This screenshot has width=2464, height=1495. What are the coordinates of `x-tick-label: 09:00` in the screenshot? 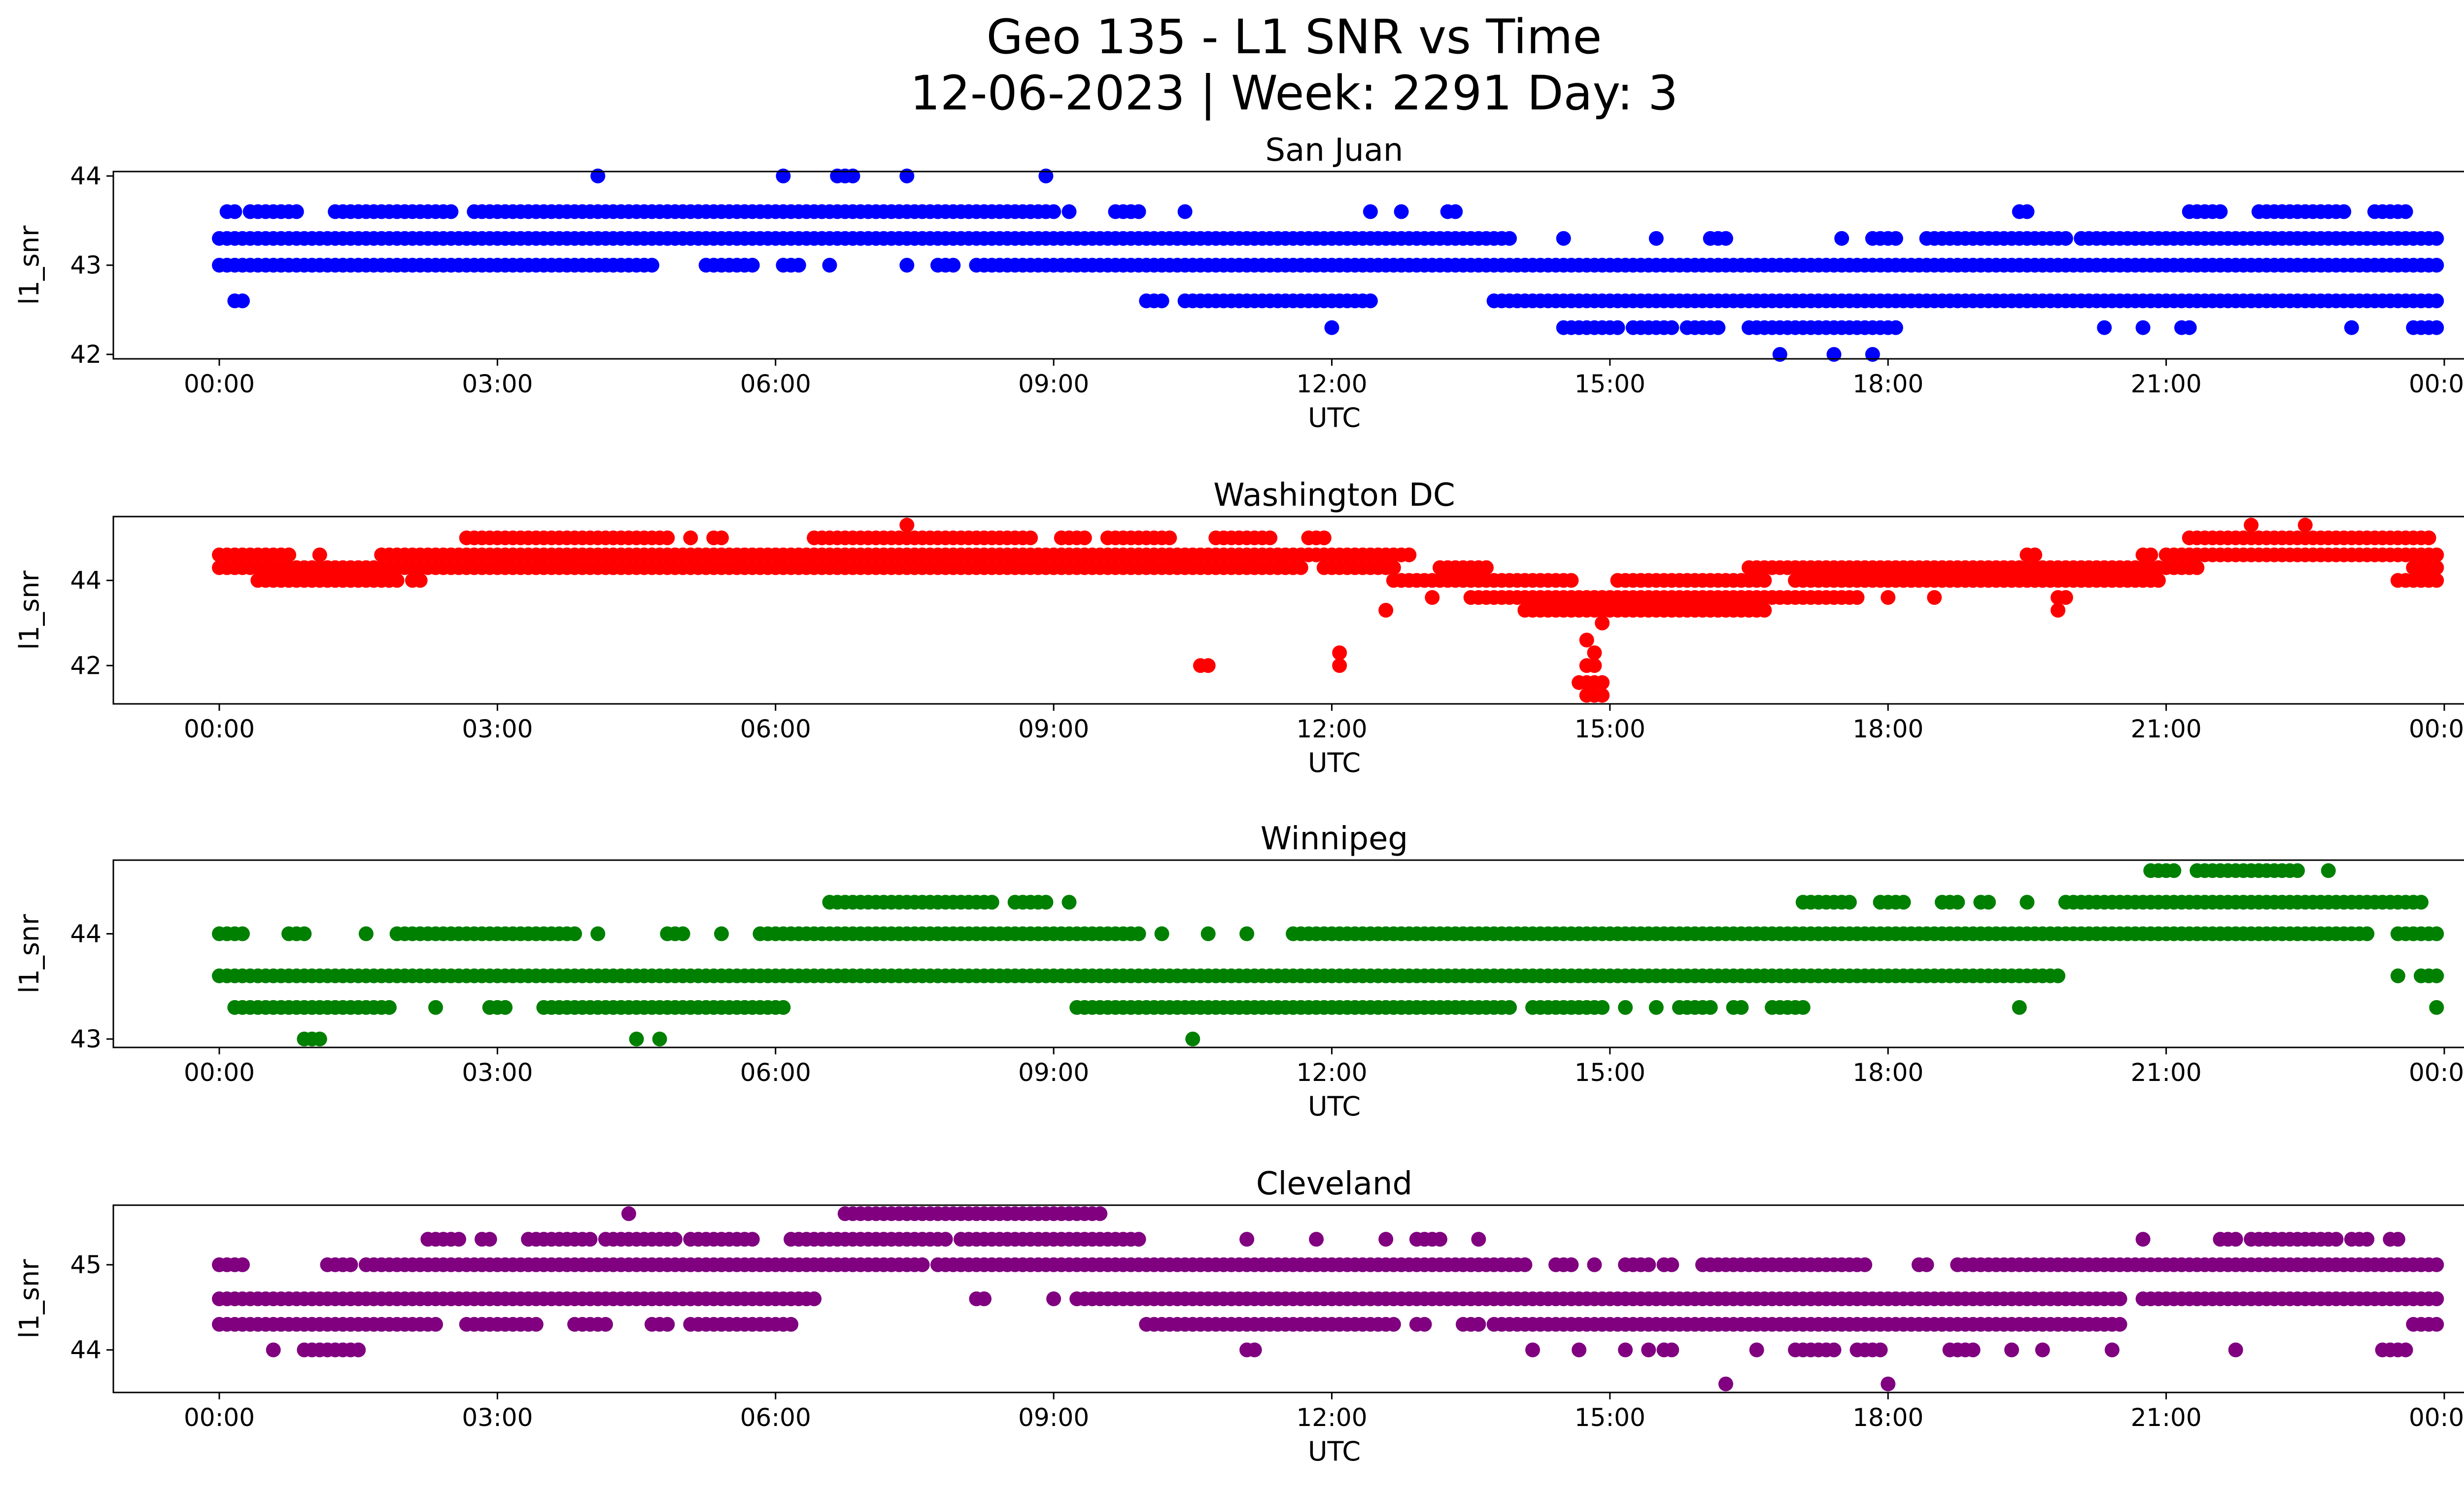 It's located at (1053, 1417).